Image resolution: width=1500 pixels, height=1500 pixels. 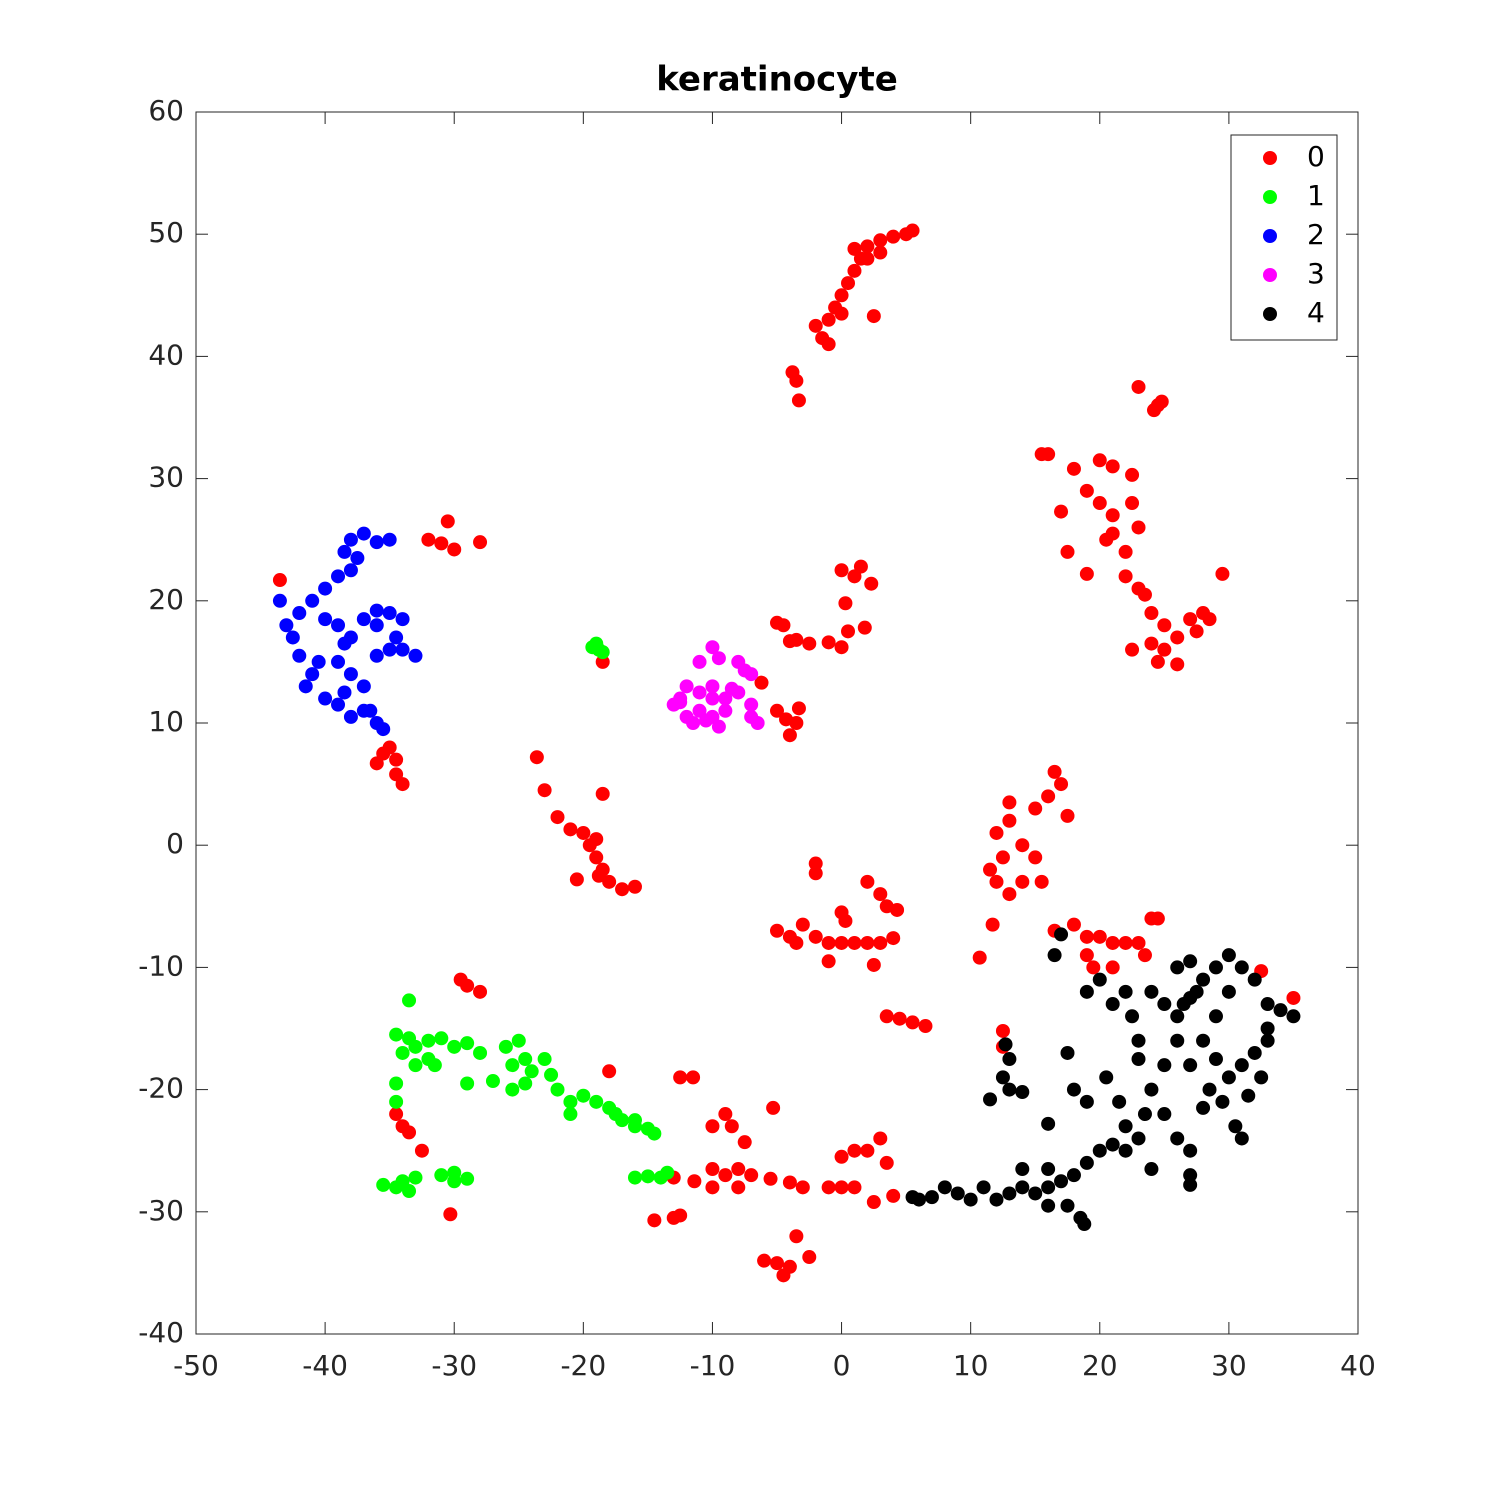 I want to click on x-tick-label: 20, so click(x=1100, y=1365).